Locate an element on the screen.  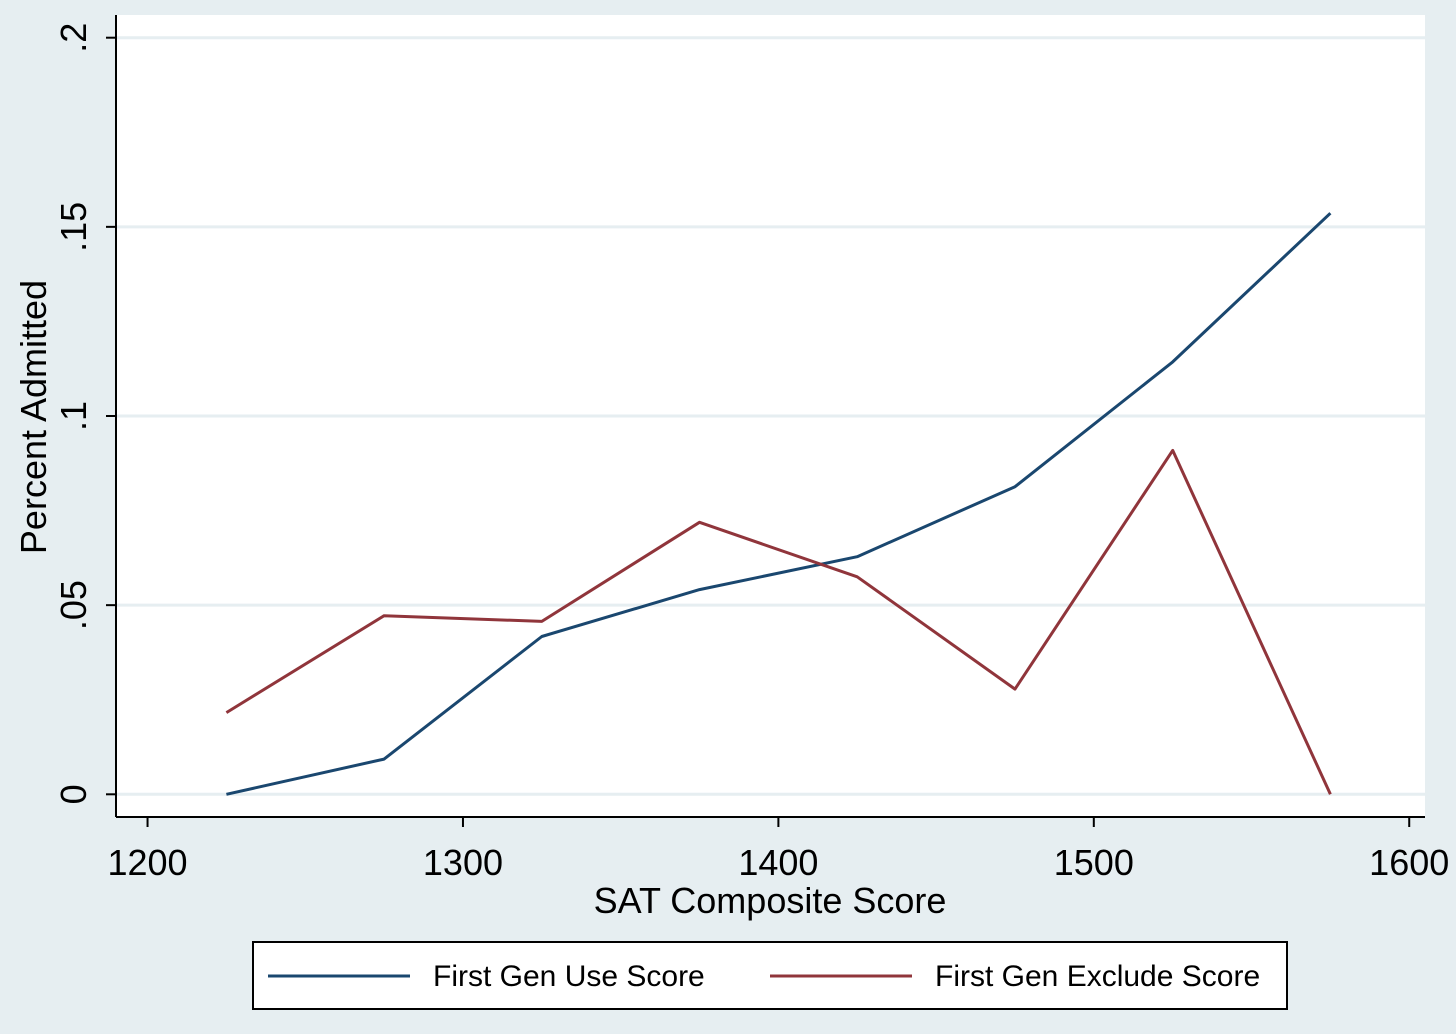
y-tick-label-0: 0 is located at coordinates (73, 794).